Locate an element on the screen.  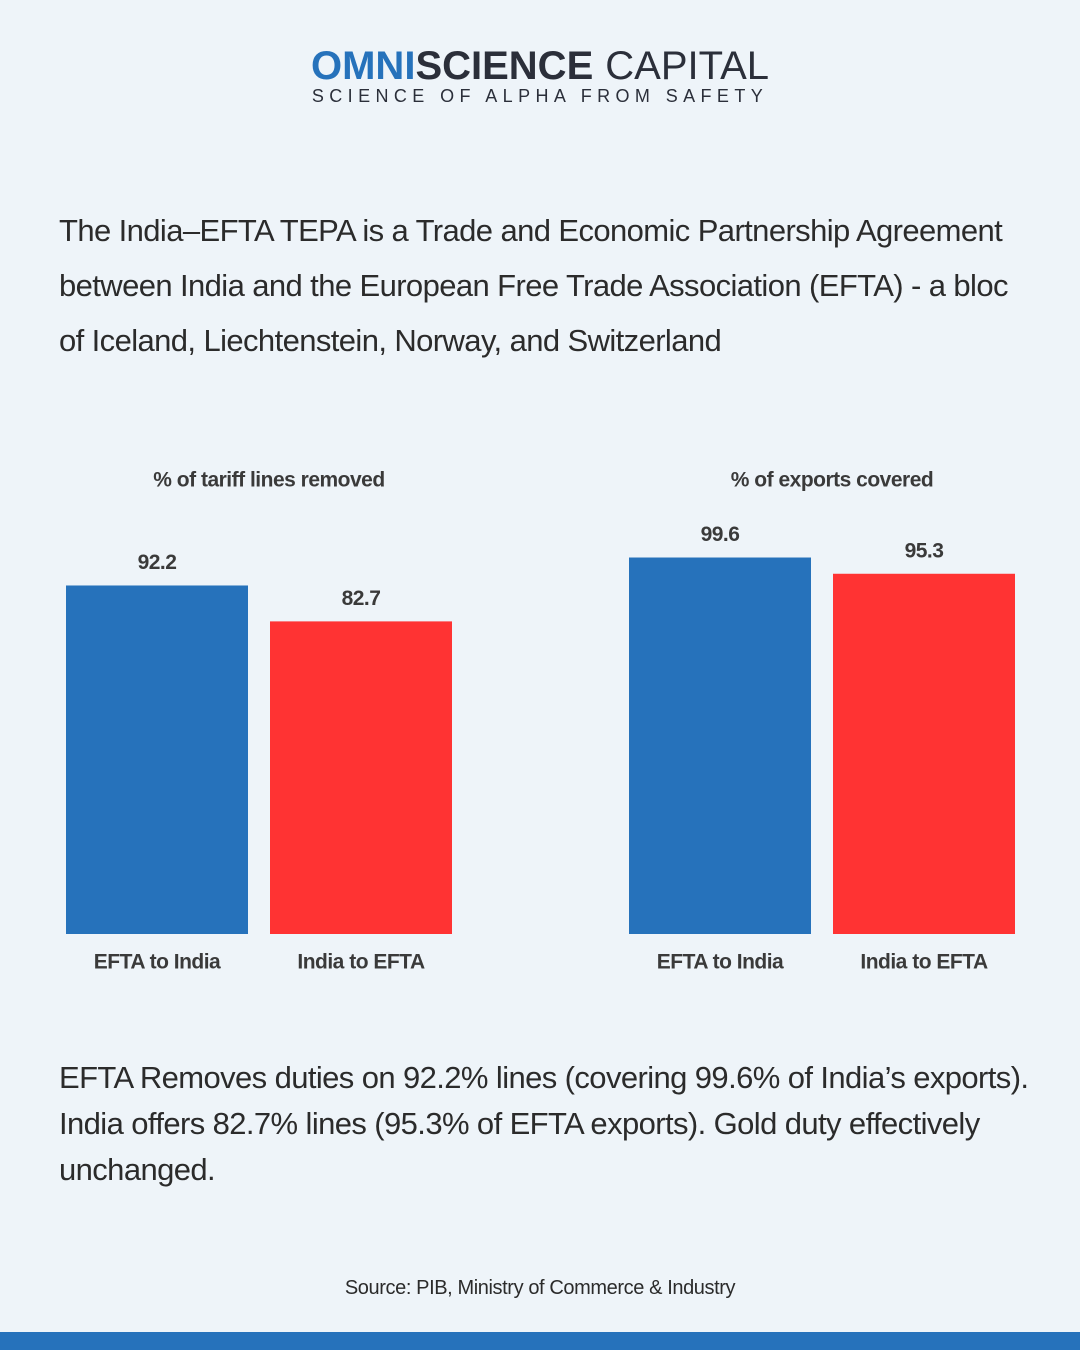
brand-part: OMNI is located at coordinates (363, 66).